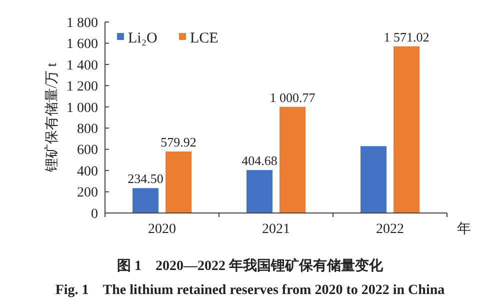  Describe the element at coordinates (82, 66) in the screenshot. I see `y-tick-label: 1 400` at that location.